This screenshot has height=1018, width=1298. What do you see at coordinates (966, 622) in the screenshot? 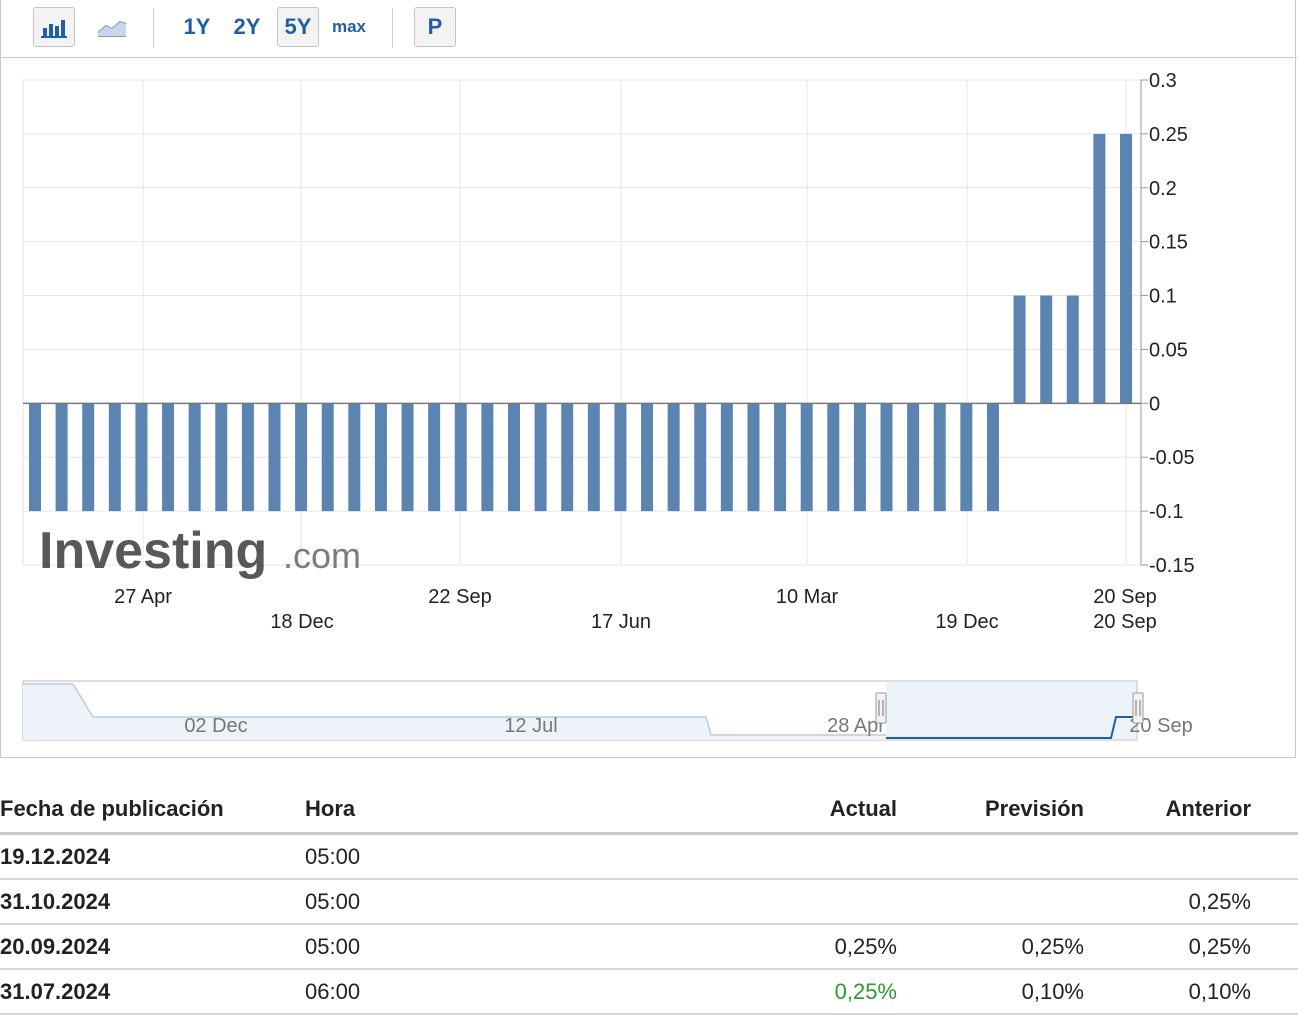
I see `x-tick-label: 19 Dec` at bounding box center [966, 622].